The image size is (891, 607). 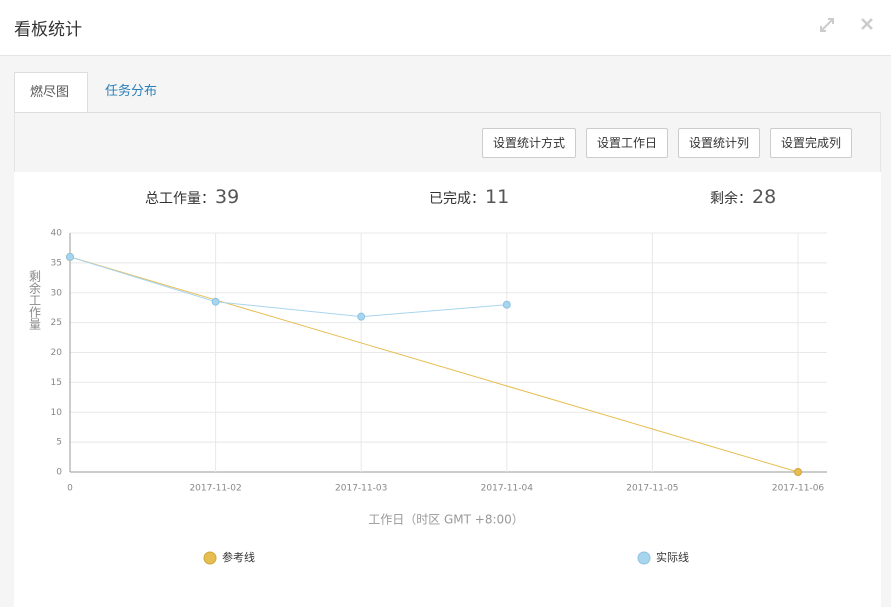 I want to click on button: 设置完成列, so click(x=811, y=143).